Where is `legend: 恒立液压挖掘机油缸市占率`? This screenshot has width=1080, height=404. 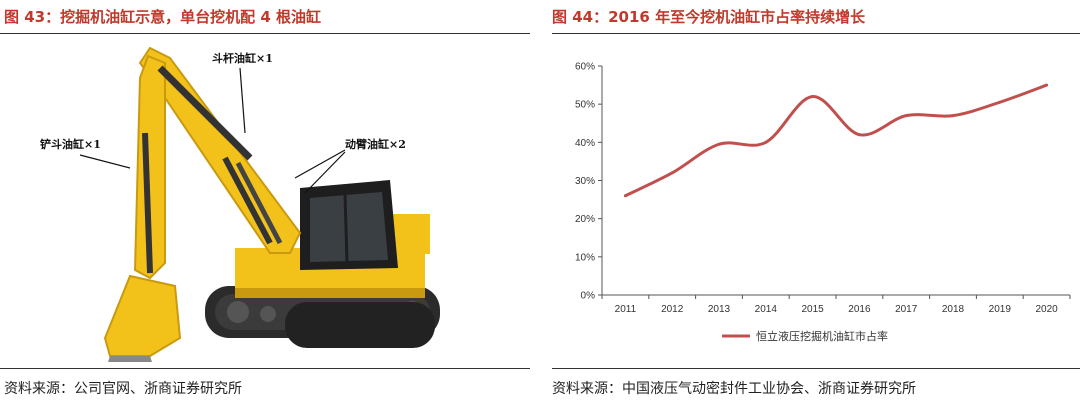
legend: 恒立液压挖掘机油缸市占率 is located at coordinates (805, 336).